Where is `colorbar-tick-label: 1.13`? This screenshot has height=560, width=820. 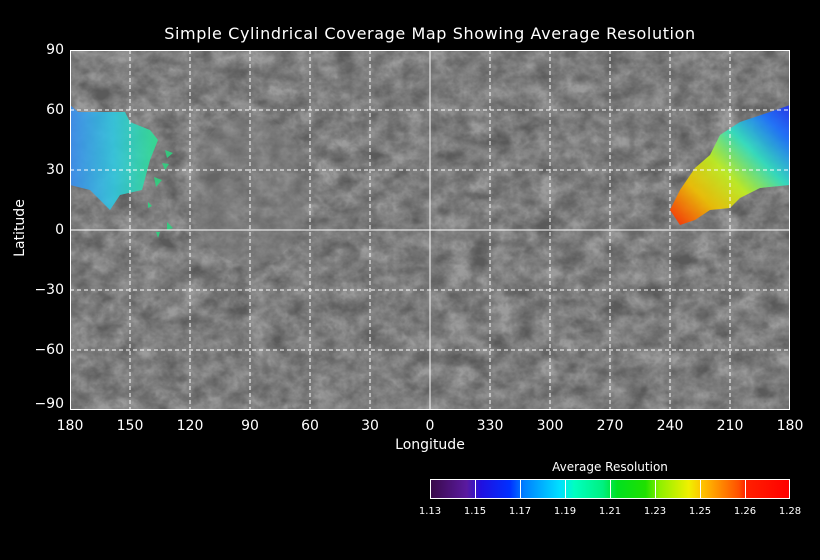 colorbar-tick-label: 1.13 is located at coordinates (430, 511).